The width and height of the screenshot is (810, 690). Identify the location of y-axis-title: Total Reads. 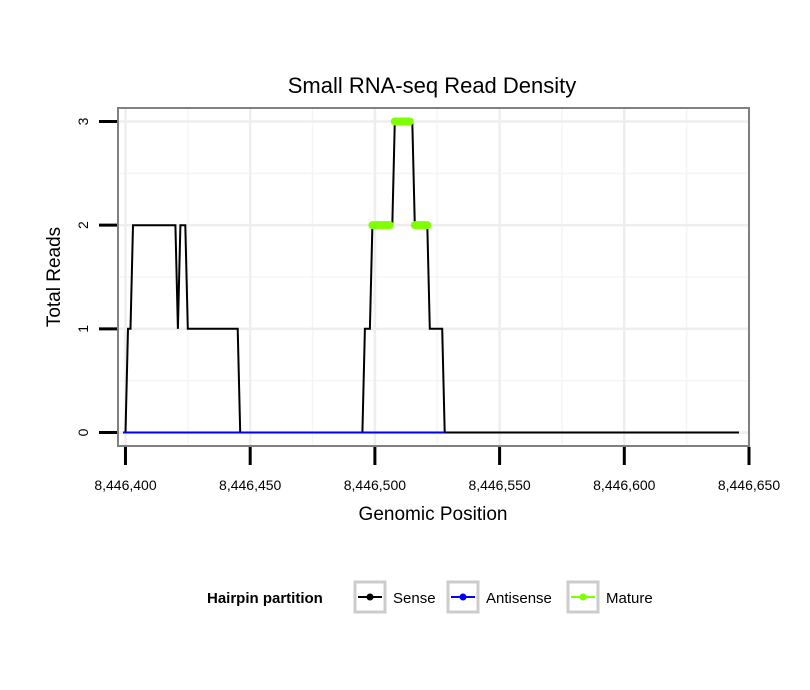
(54, 277).